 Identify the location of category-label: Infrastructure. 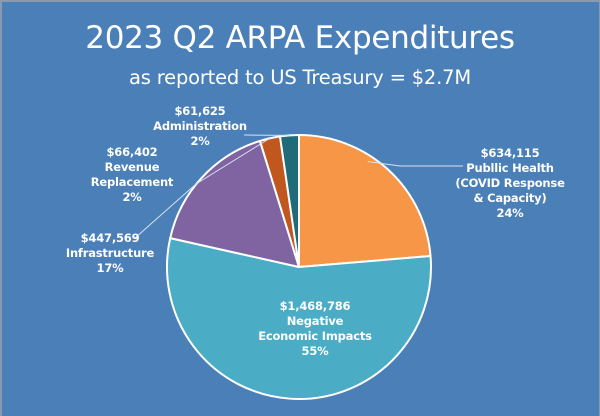
(110, 253).